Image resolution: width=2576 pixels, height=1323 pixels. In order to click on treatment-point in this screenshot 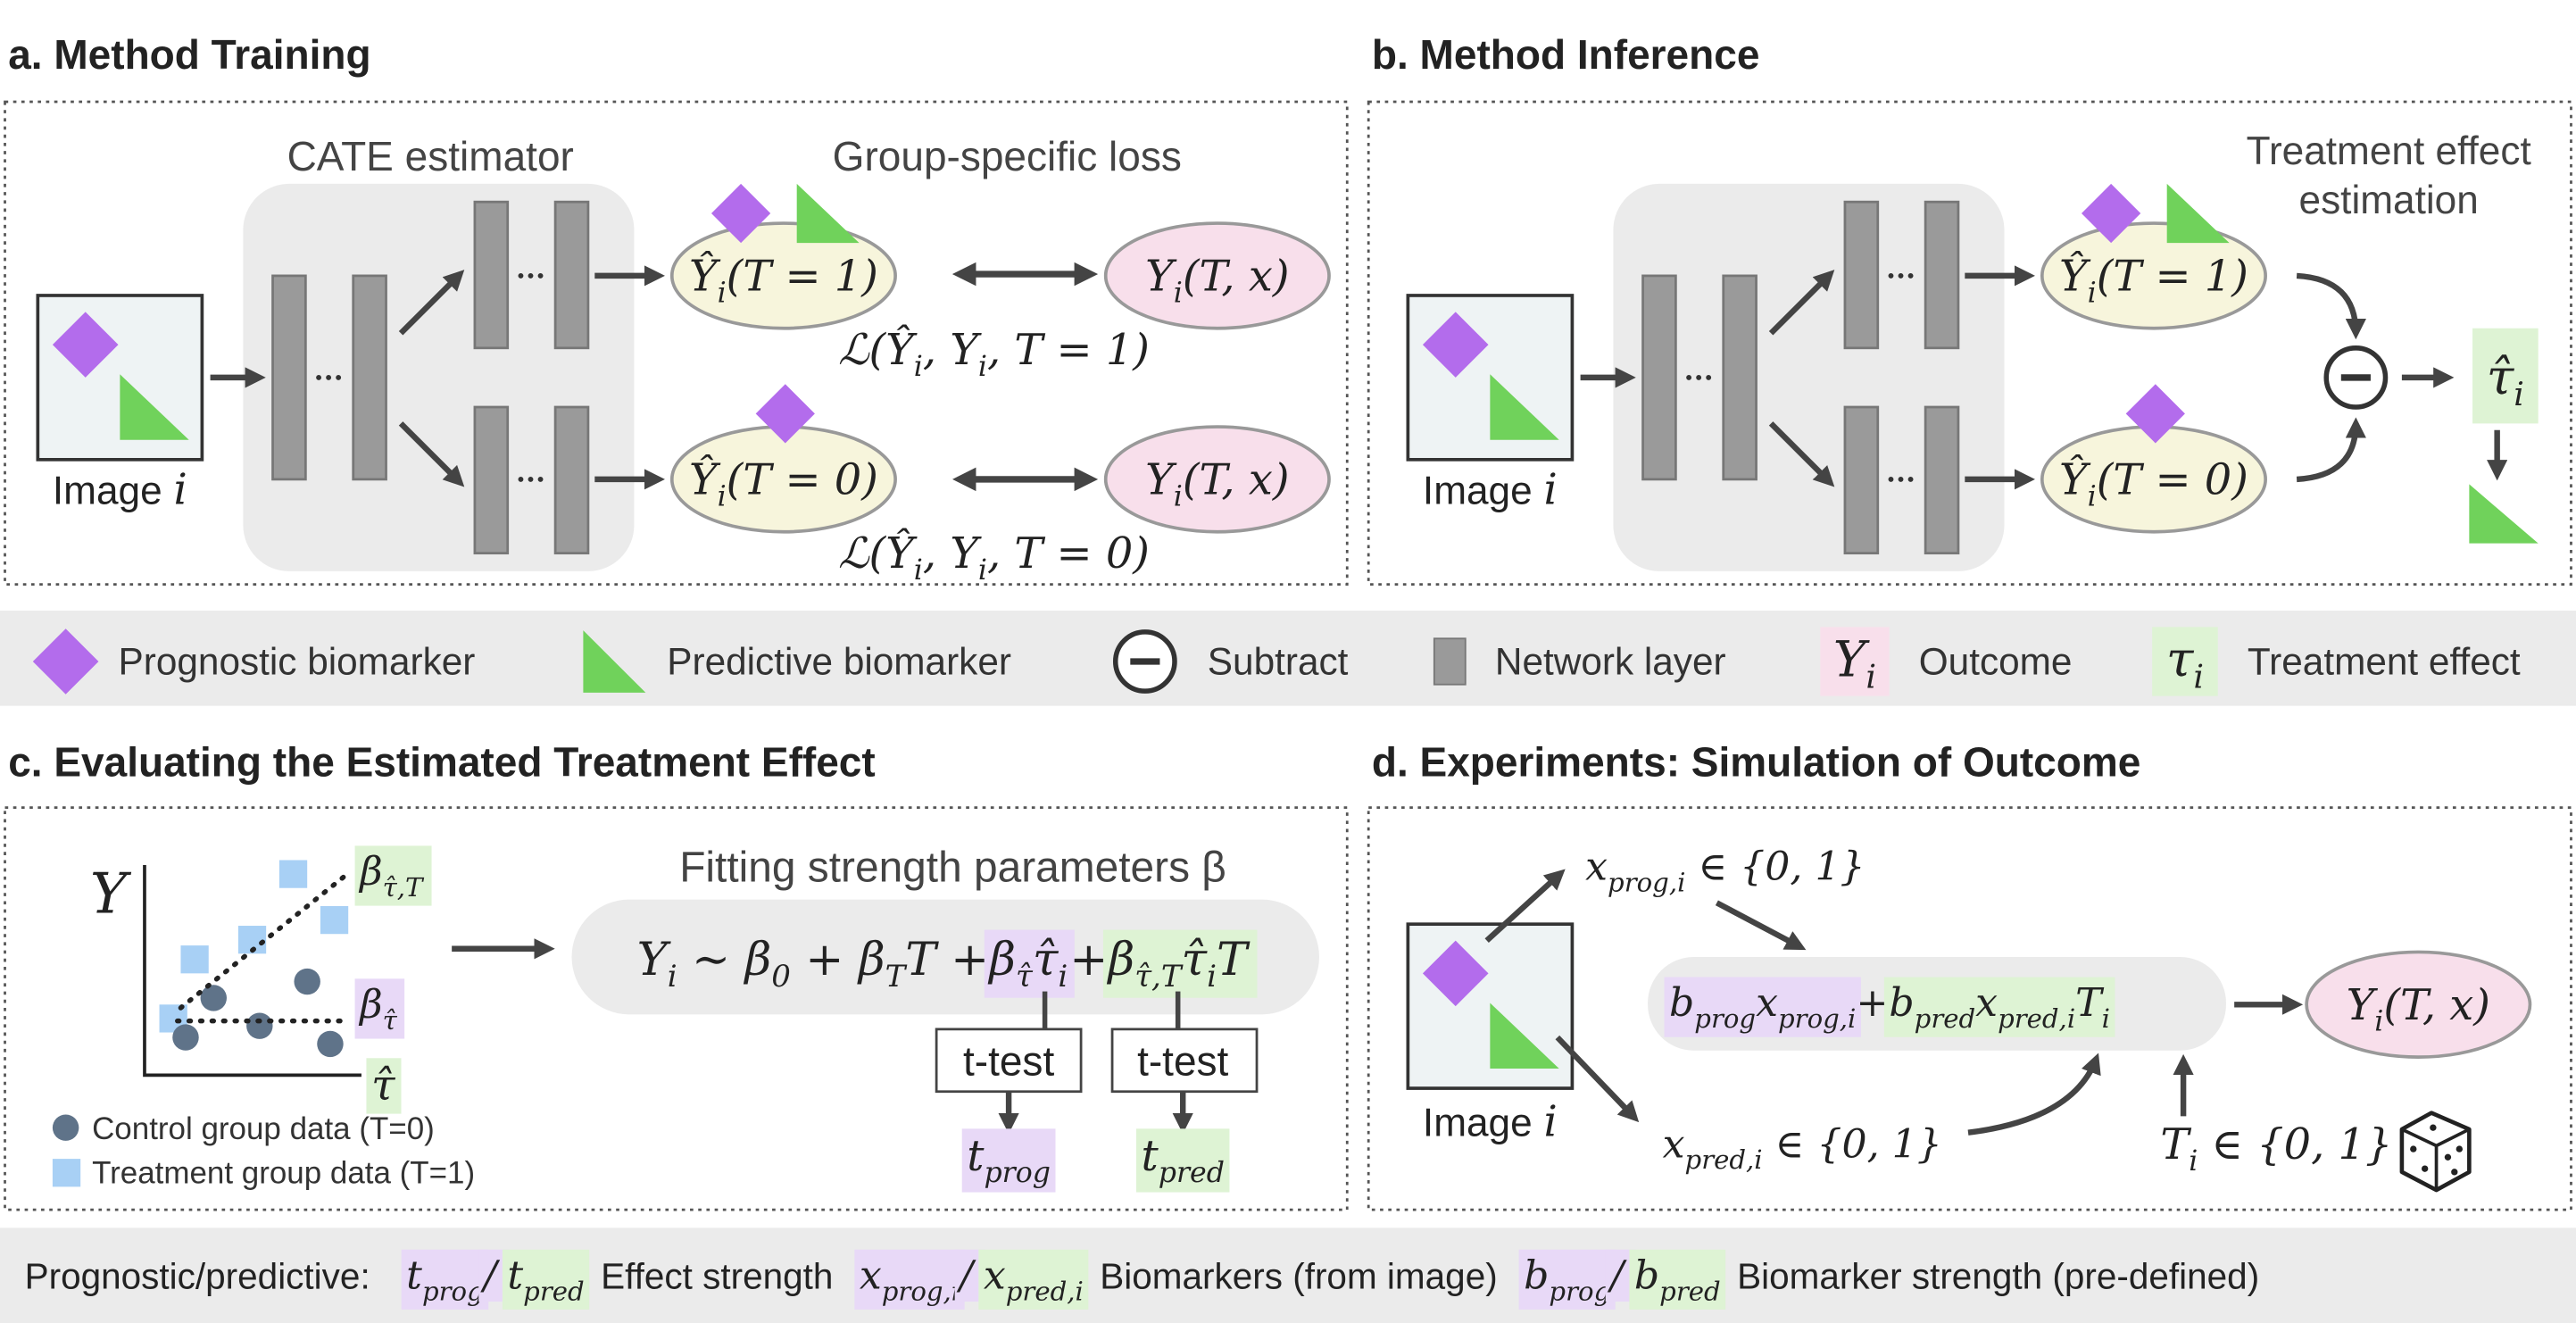, I will do `click(194, 960)`.